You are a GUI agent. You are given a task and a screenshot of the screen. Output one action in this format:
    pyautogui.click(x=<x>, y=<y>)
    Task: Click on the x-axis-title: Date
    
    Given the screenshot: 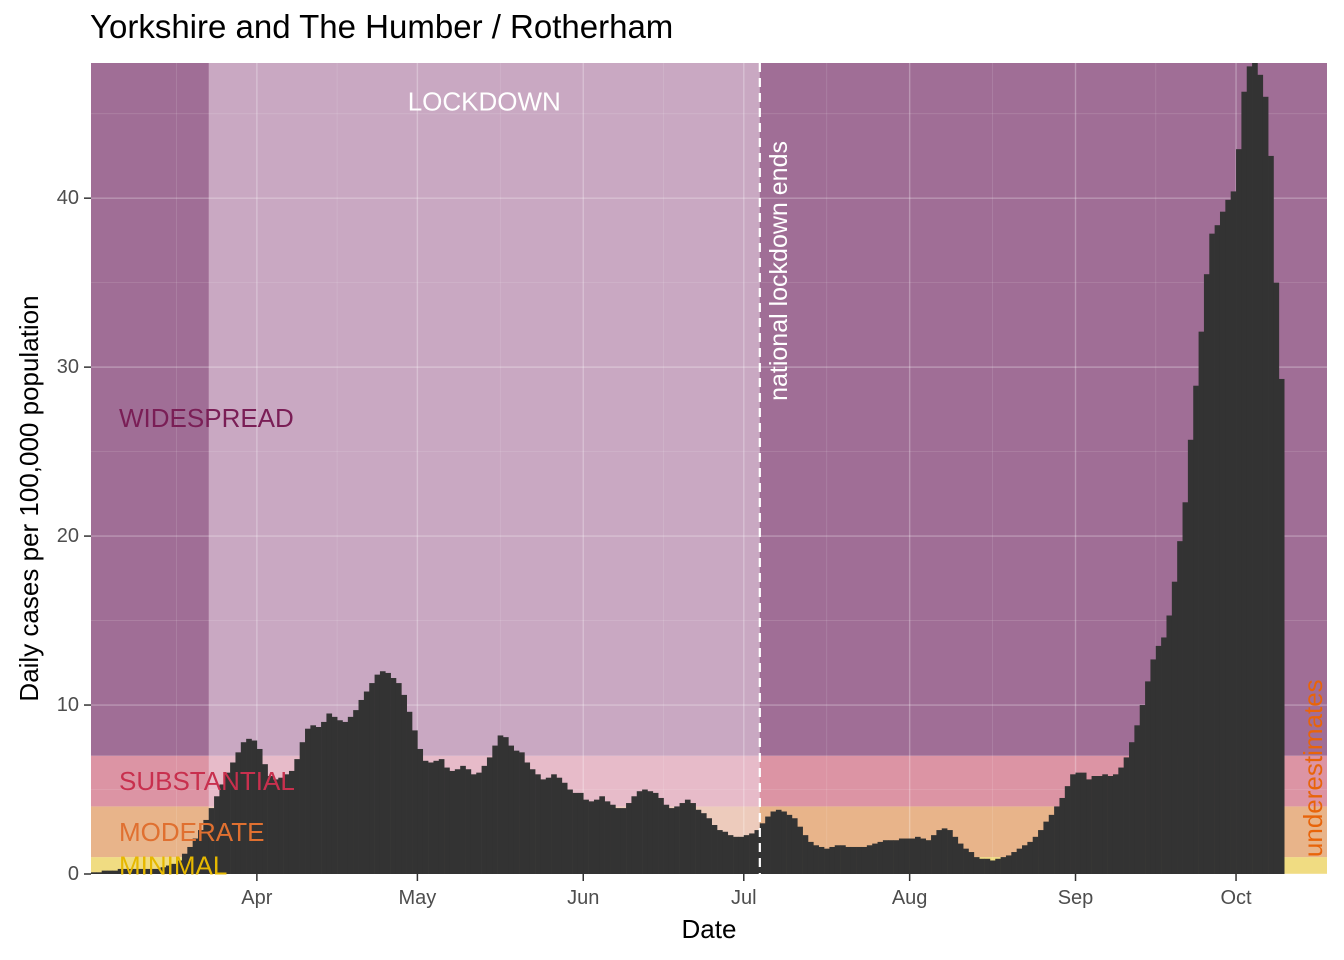 What is the action you would take?
    pyautogui.click(x=709, y=929)
    